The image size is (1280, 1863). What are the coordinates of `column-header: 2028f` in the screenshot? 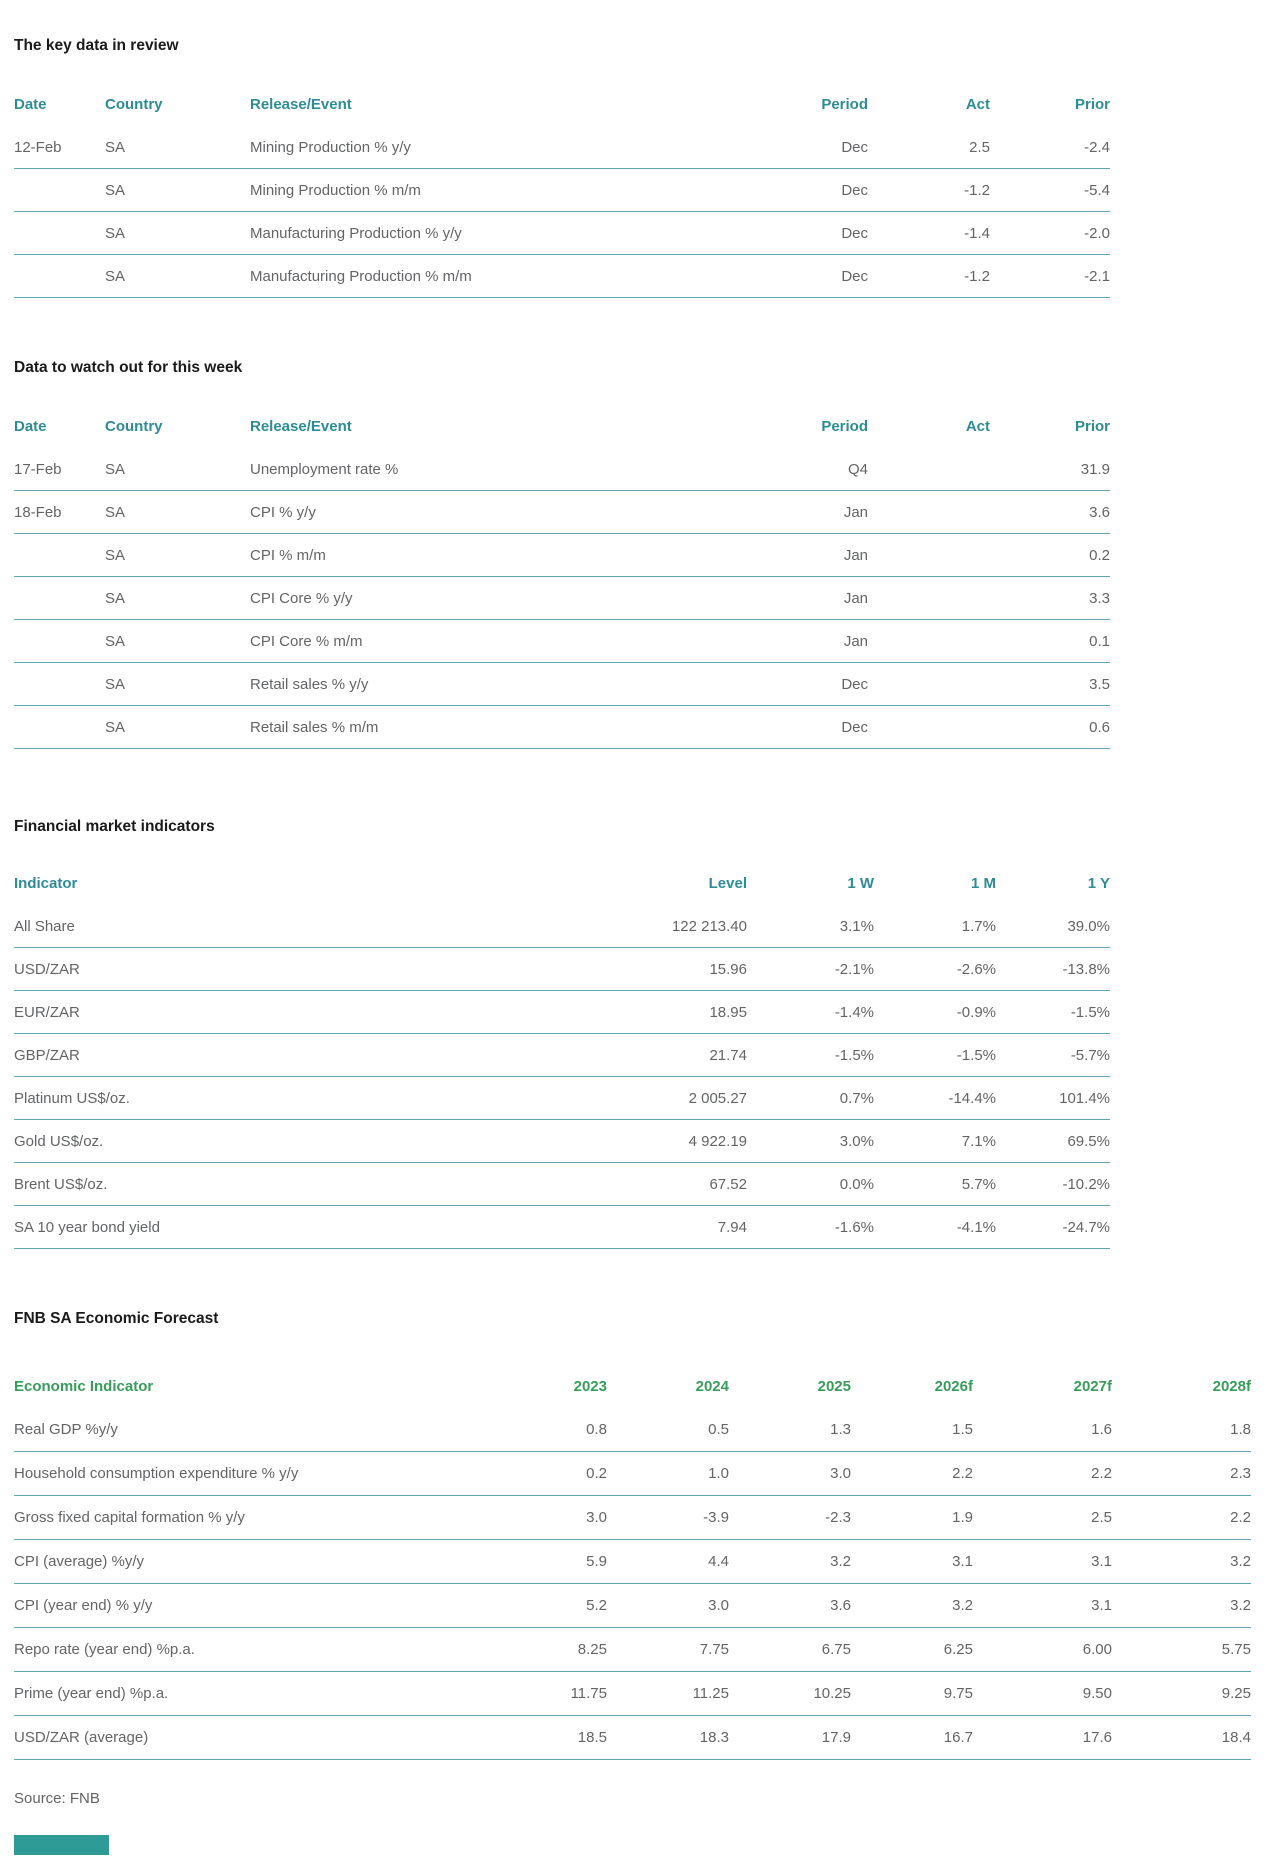 It's located at (1231, 1386).